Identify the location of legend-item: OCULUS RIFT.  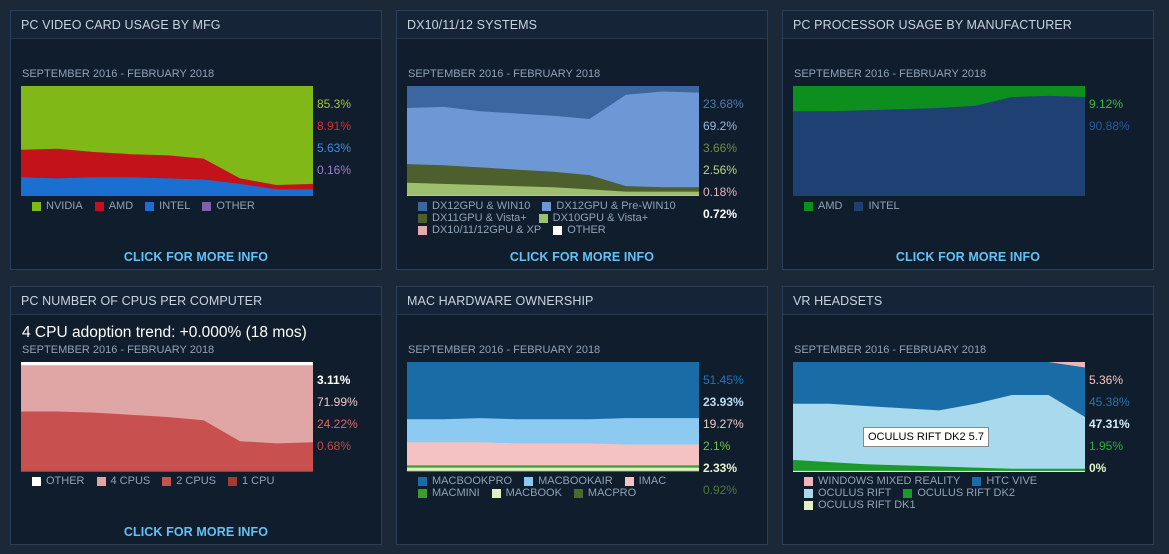
(847, 493).